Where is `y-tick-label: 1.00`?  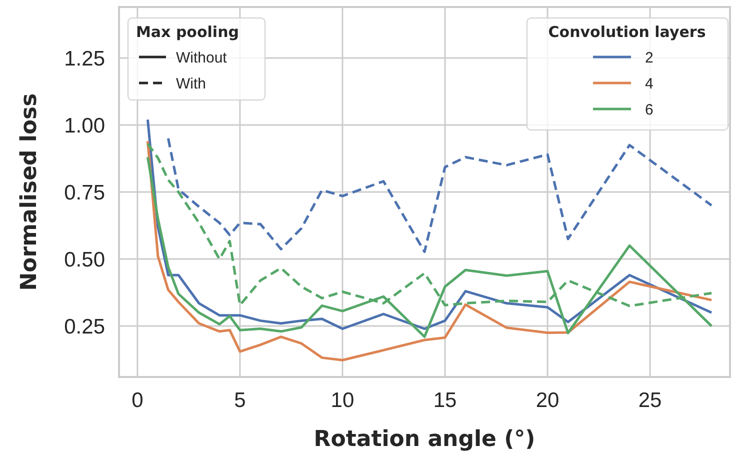
y-tick-label: 1.00 is located at coordinates (84, 126).